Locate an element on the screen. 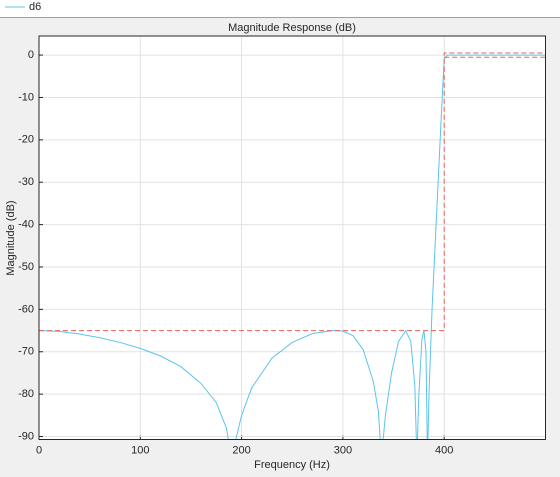 This screenshot has height=477, width=560. y-tick-label: -40 is located at coordinates (26, 225).